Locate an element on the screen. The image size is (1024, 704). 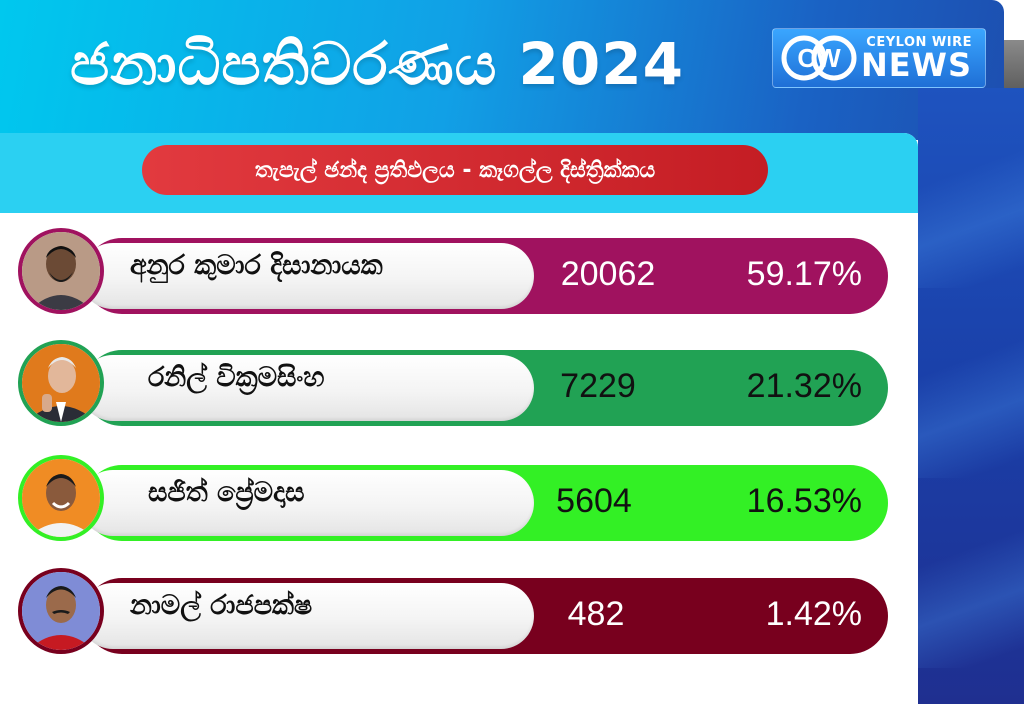
page-title: ජනාධිපතිවරණය 2024 is located at coordinates (377, 63).